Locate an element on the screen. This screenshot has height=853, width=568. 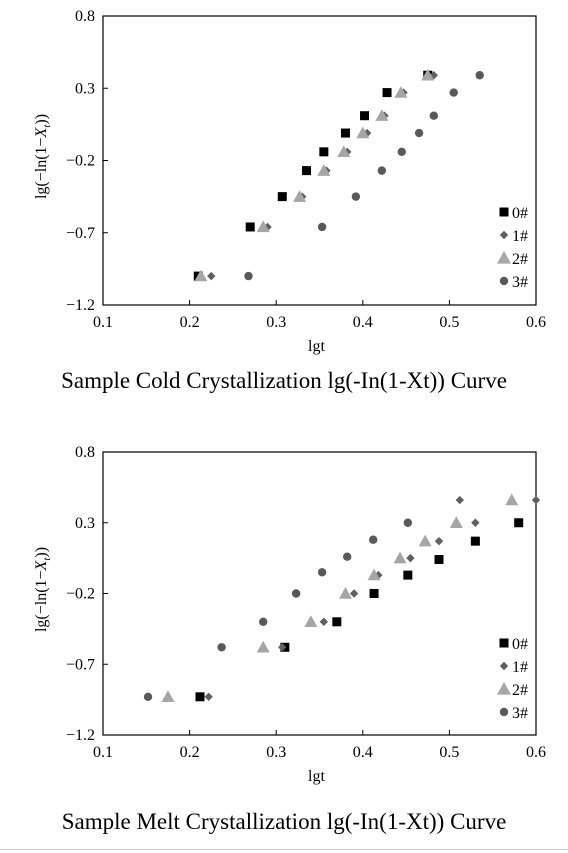
cold-series-1-point is located at coordinates (267, 227).